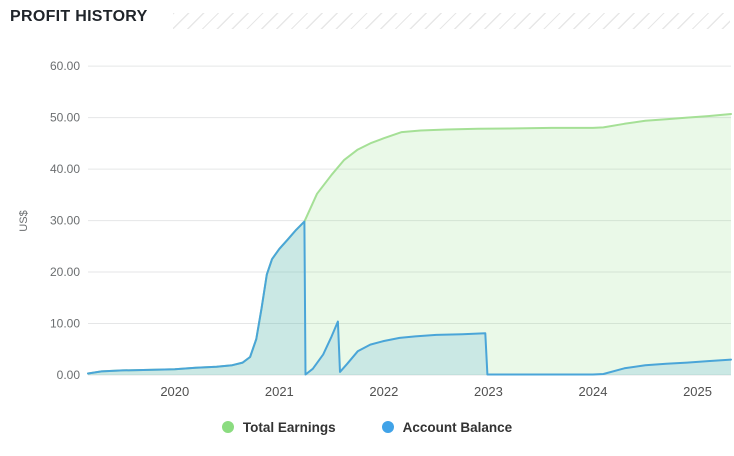 The width and height of the screenshot is (734, 456). I want to click on account-balance-swatch-icon, so click(387, 427).